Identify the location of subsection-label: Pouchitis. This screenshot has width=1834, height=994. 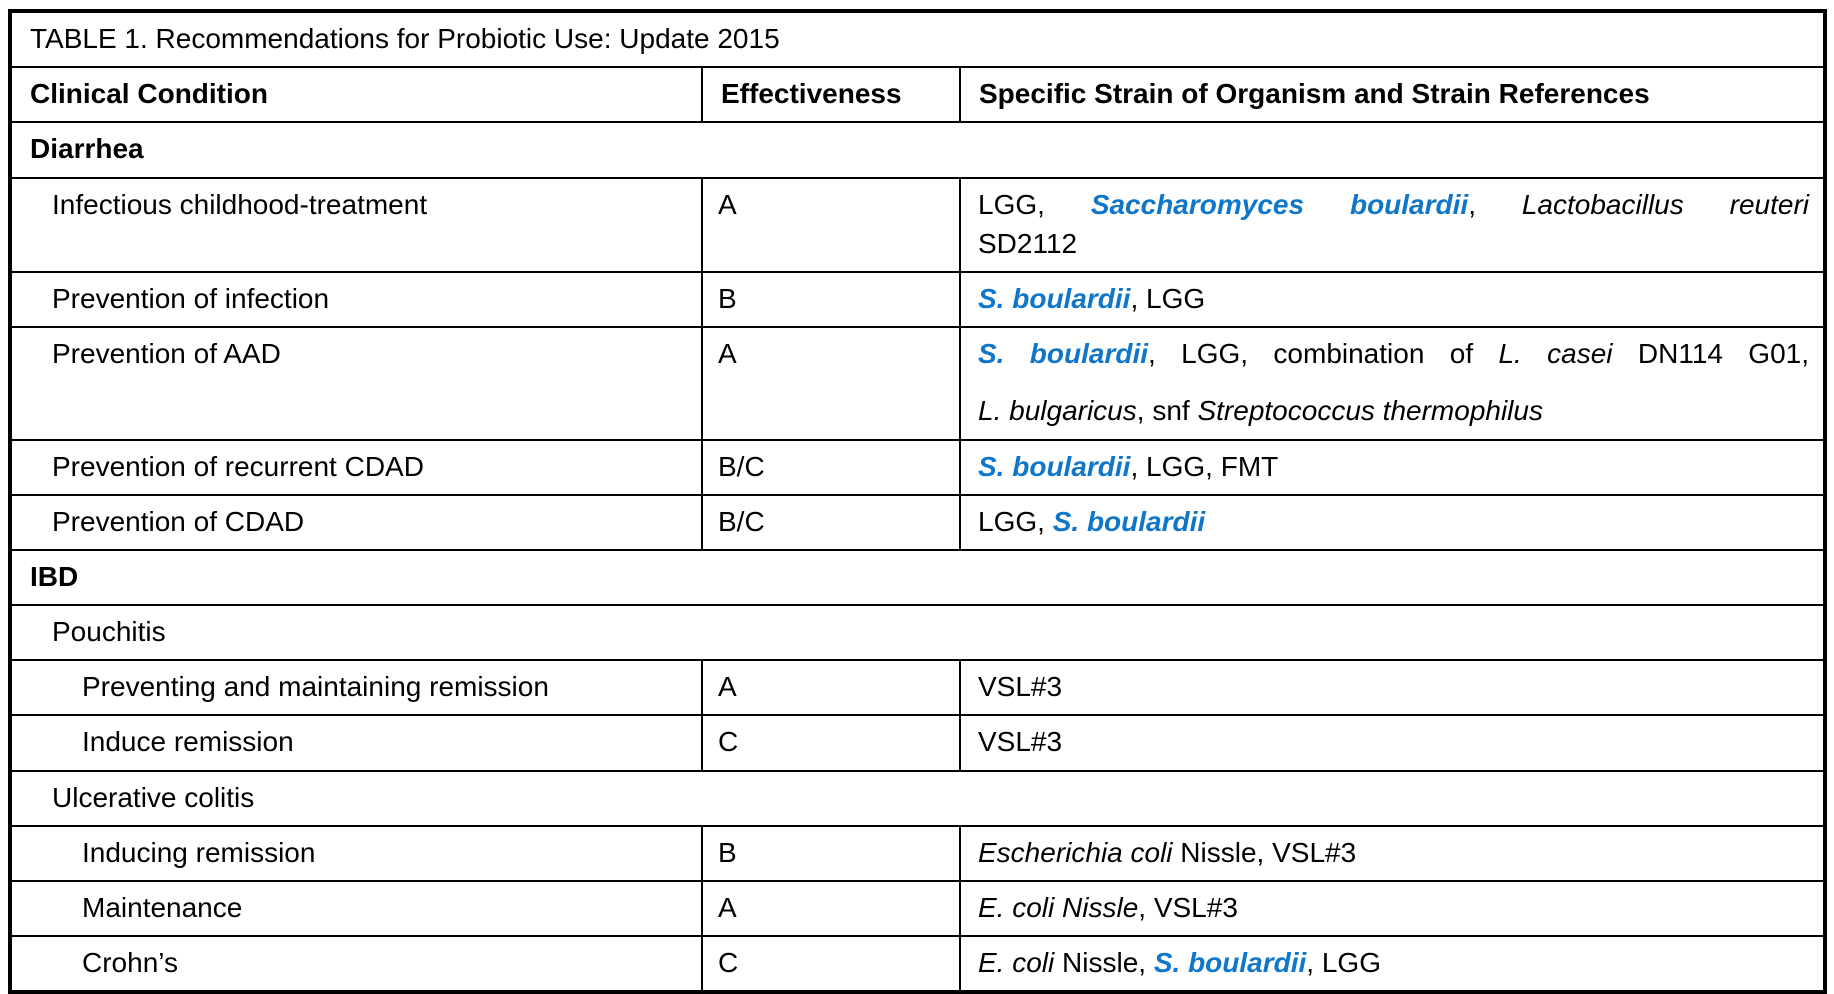
(917, 633).